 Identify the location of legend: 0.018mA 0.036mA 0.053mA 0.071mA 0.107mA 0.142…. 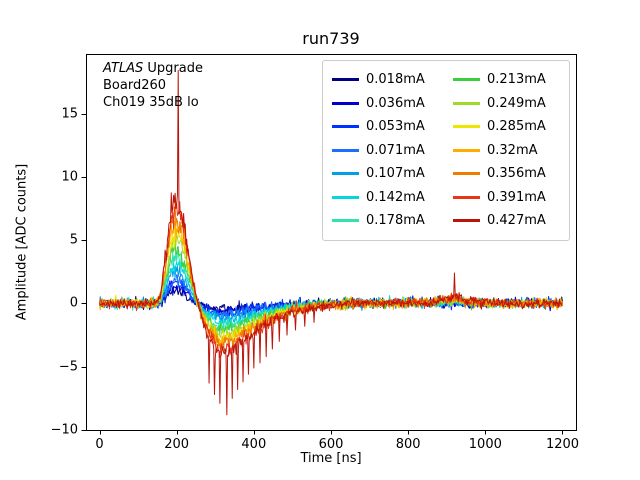
(446, 150).